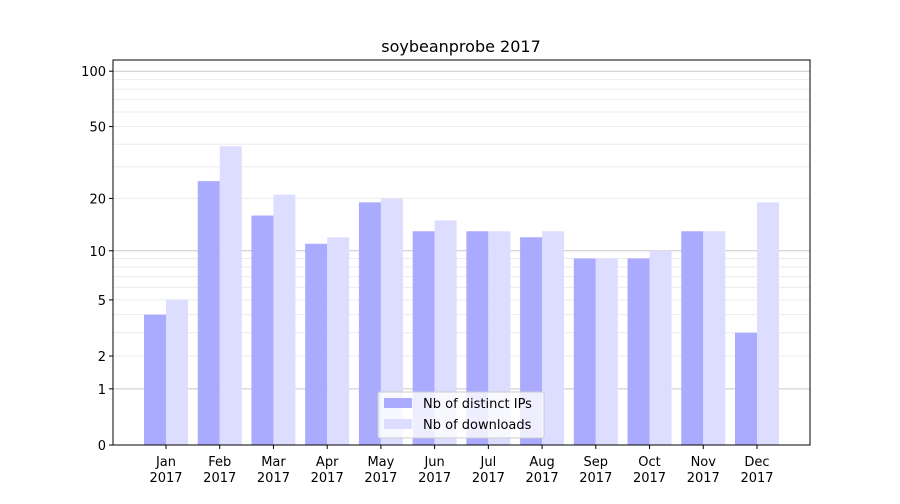 This screenshot has height=504, width=900. What do you see at coordinates (477, 404) in the screenshot?
I see `legend-label-ips: Nb of distinct IPs` at bounding box center [477, 404].